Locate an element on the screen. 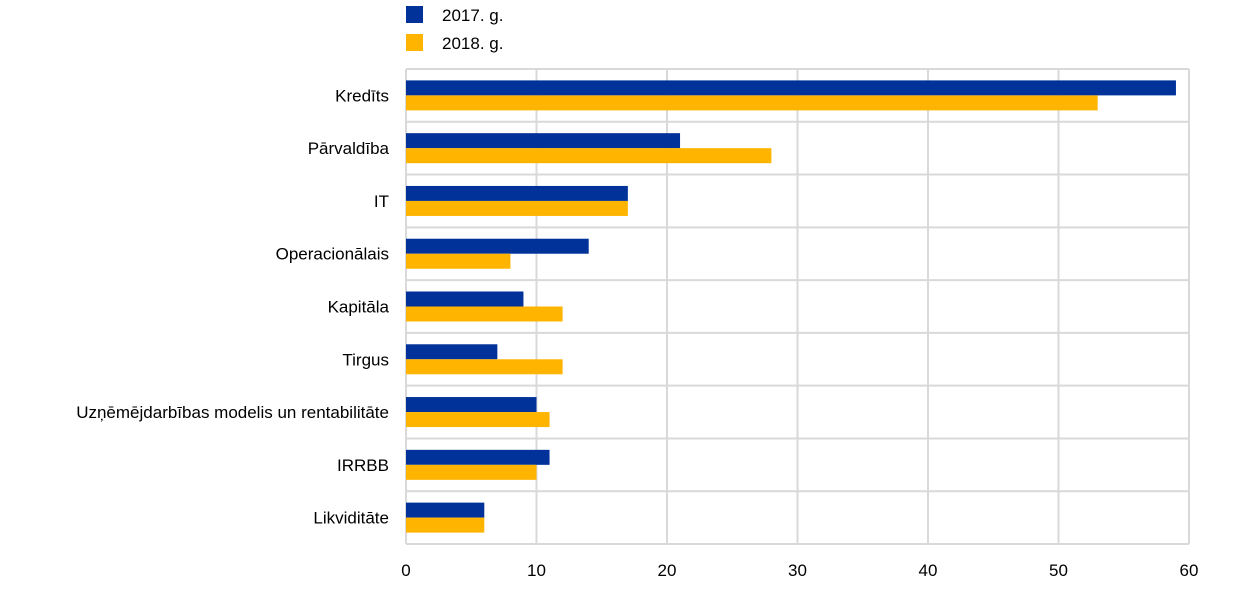  x-tick-label: 0 is located at coordinates (405, 570).